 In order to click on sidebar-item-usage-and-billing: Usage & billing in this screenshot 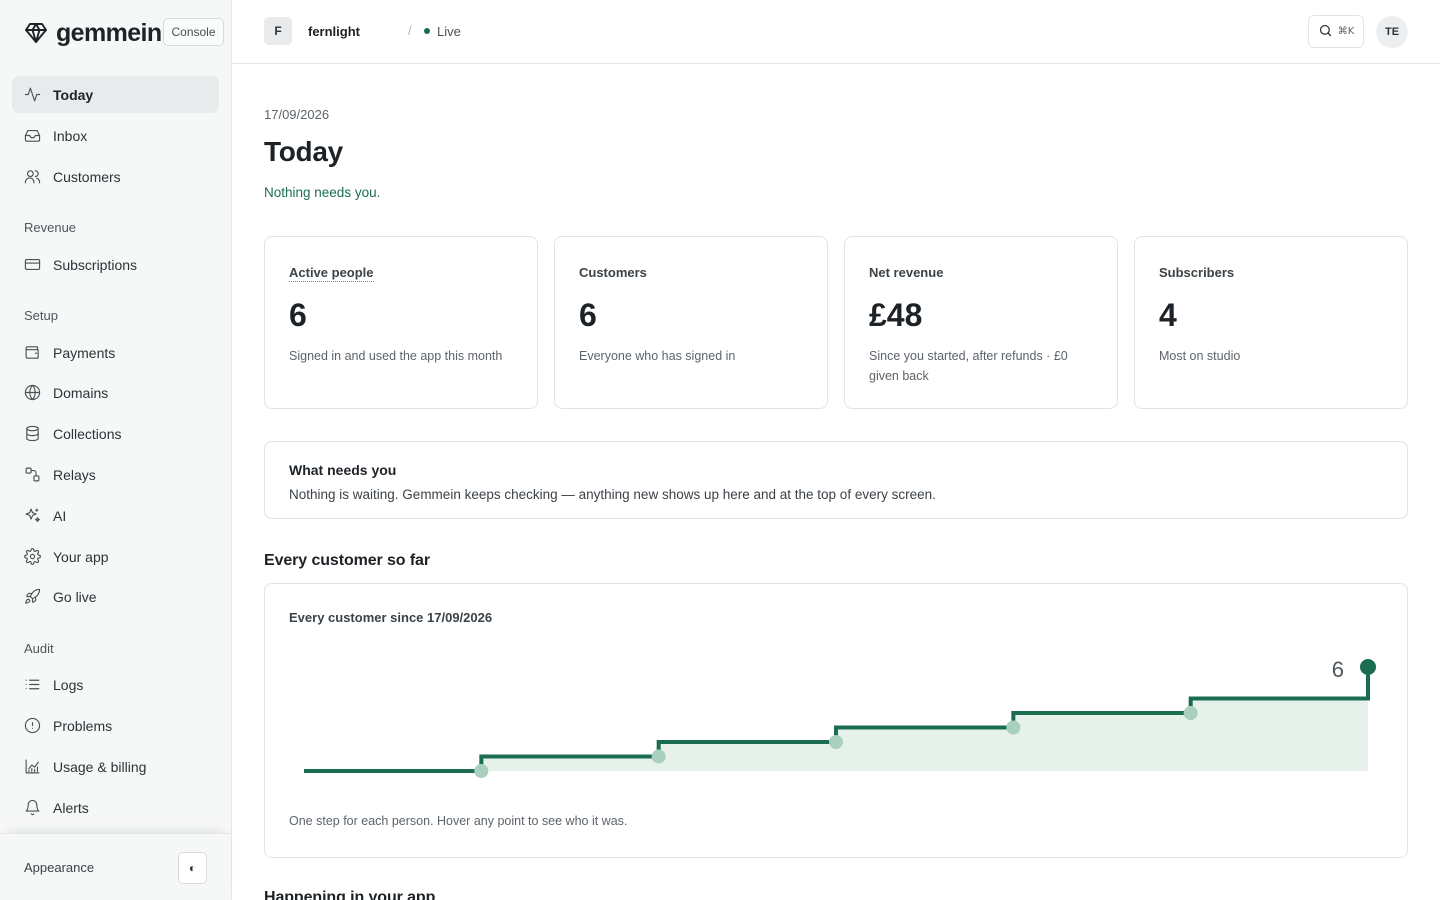, I will do `click(115, 766)`.